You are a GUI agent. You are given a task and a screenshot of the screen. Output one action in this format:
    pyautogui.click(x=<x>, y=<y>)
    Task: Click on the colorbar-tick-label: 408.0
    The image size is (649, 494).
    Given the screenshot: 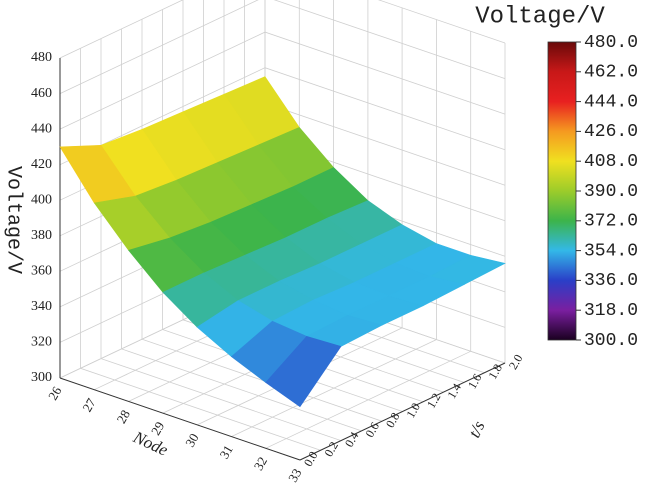 What is the action you would take?
    pyautogui.click(x=611, y=162)
    